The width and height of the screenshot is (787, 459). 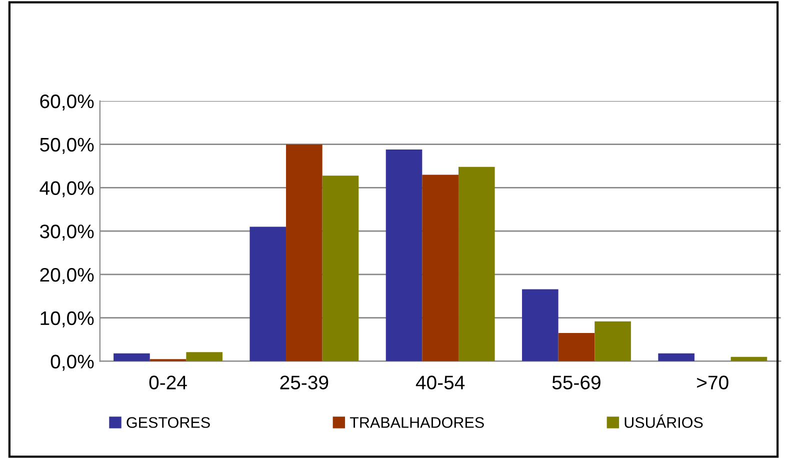 What do you see at coordinates (663, 421) in the screenshot?
I see `legend-label: USUÁRIOS` at bounding box center [663, 421].